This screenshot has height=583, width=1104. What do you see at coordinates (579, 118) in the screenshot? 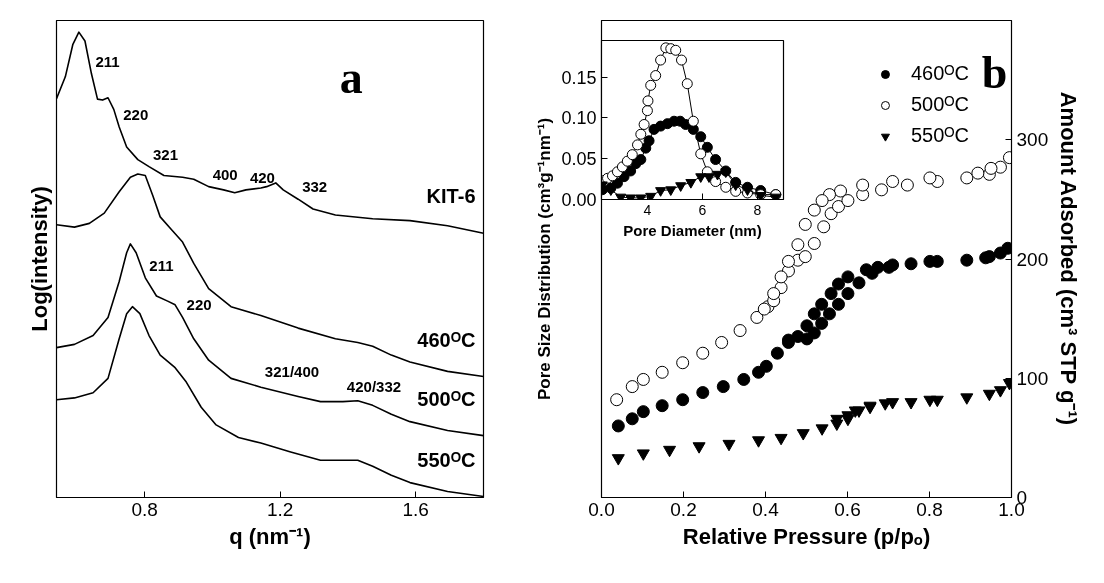
I see `y-tick-label: 0.10` at bounding box center [579, 118].